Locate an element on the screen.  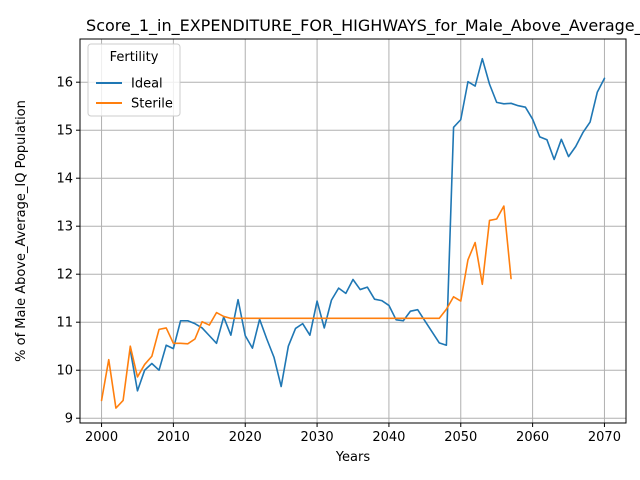
x-tick-label: 2040 is located at coordinates (388, 437).